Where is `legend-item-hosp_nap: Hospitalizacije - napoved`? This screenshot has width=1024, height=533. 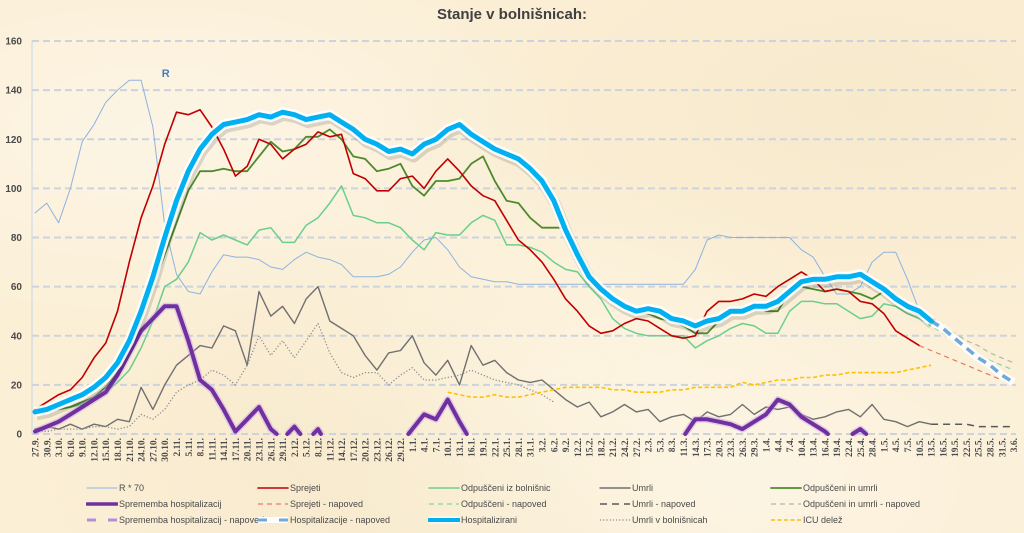
legend-item-hosp_nap: Hospitalizacije - napoved is located at coordinates (342, 520).